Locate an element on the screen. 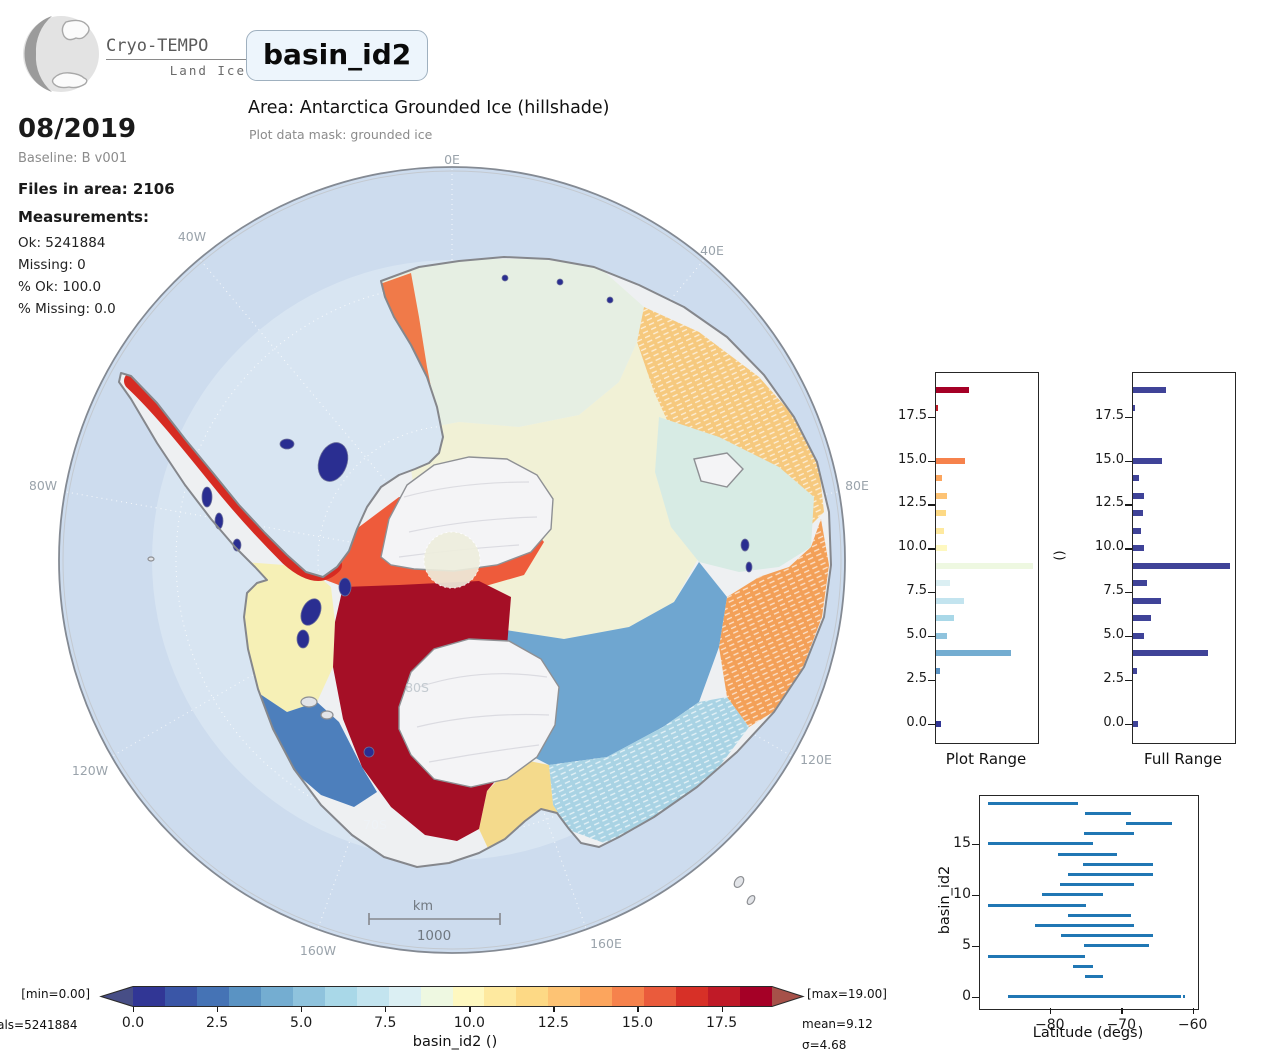 Image resolution: width=1272 pixels, height=1060 pixels. colorbar is located at coordinates (453, 996).